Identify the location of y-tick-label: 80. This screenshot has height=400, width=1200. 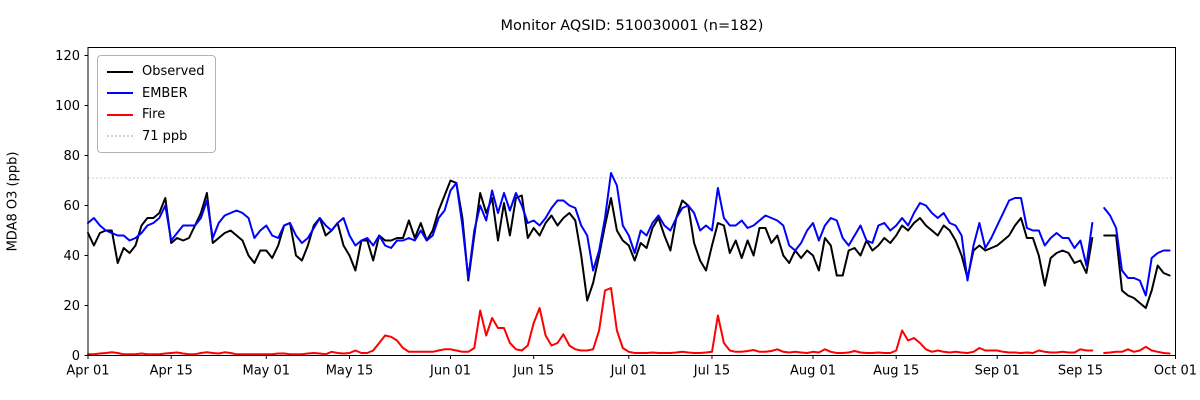
(71, 156).